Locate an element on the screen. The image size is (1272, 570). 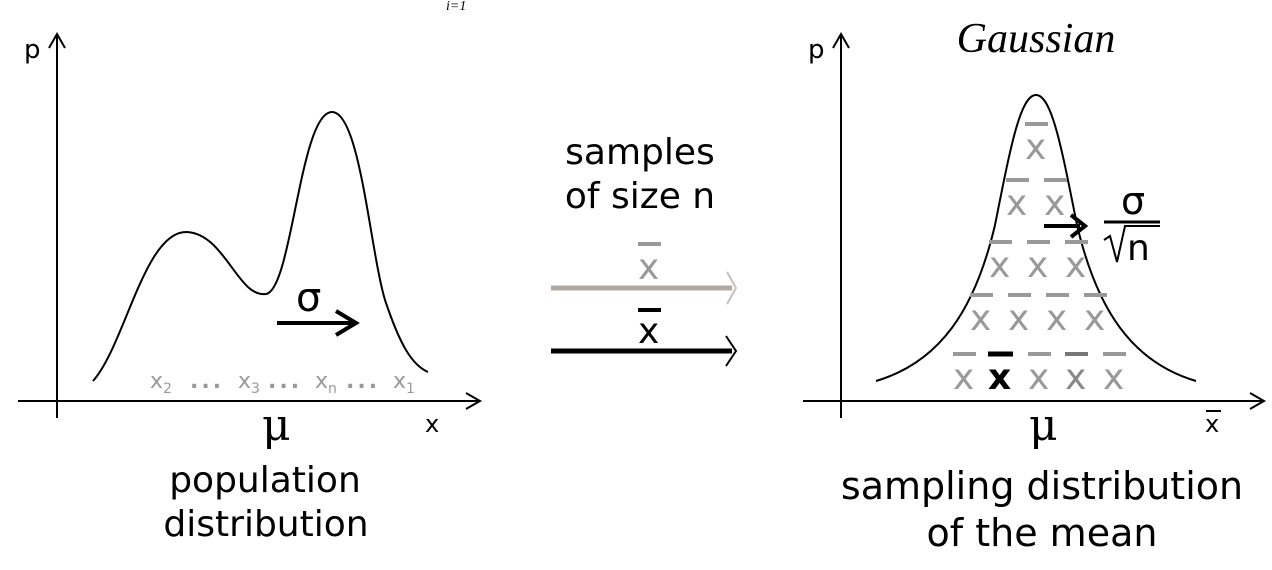
samples-text-line1: samples is located at coordinates (640, 152).